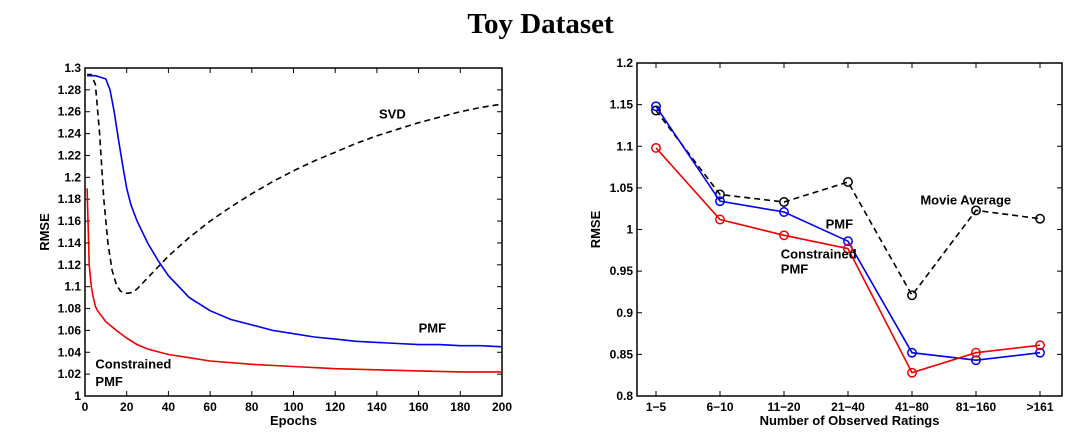 Image resolution: width=1081 pixels, height=447 pixels. What do you see at coordinates (848, 203) in the screenshot?
I see `series-line-movie-average` at bounding box center [848, 203].